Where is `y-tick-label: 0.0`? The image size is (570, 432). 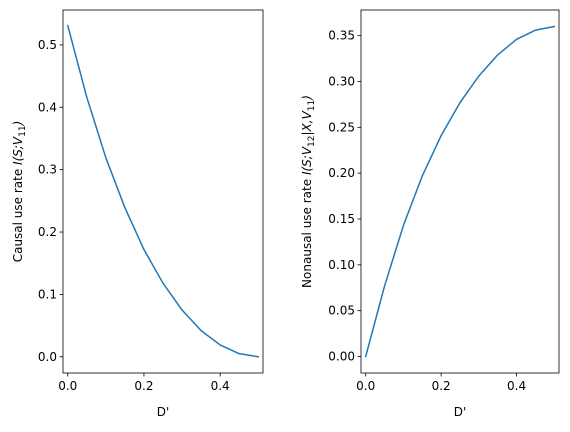 y-tick-label: 0.0 is located at coordinates (47, 357).